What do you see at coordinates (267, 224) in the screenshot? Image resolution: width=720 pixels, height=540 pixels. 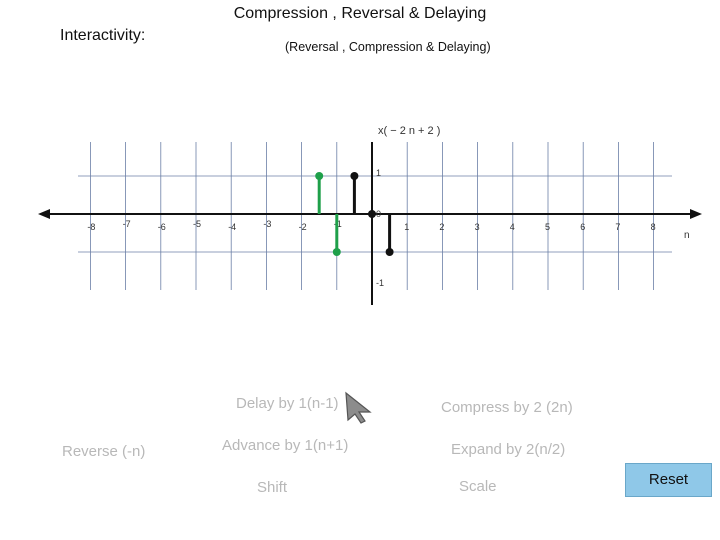 I see `x-tick-label: -3` at bounding box center [267, 224].